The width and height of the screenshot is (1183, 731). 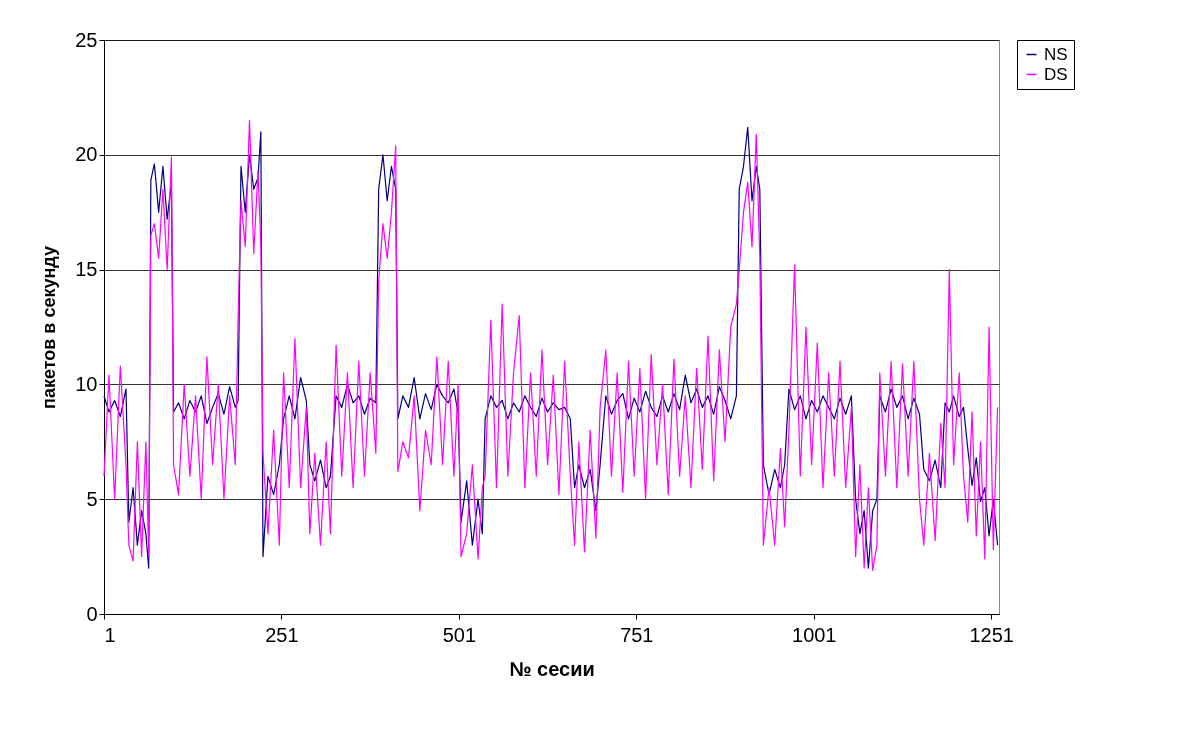 What do you see at coordinates (92, 498) in the screenshot?
I see `y-tick-label: 5` at bounding box center [92, 498].